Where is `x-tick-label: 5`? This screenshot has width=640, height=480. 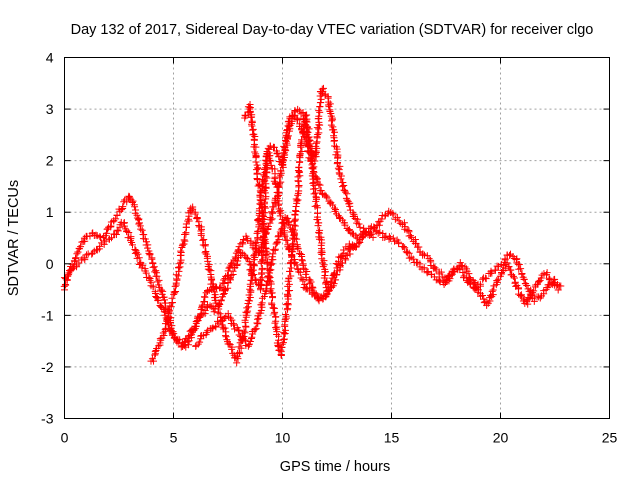
x-tick-label: 5 is located at coordinates (174, 438).